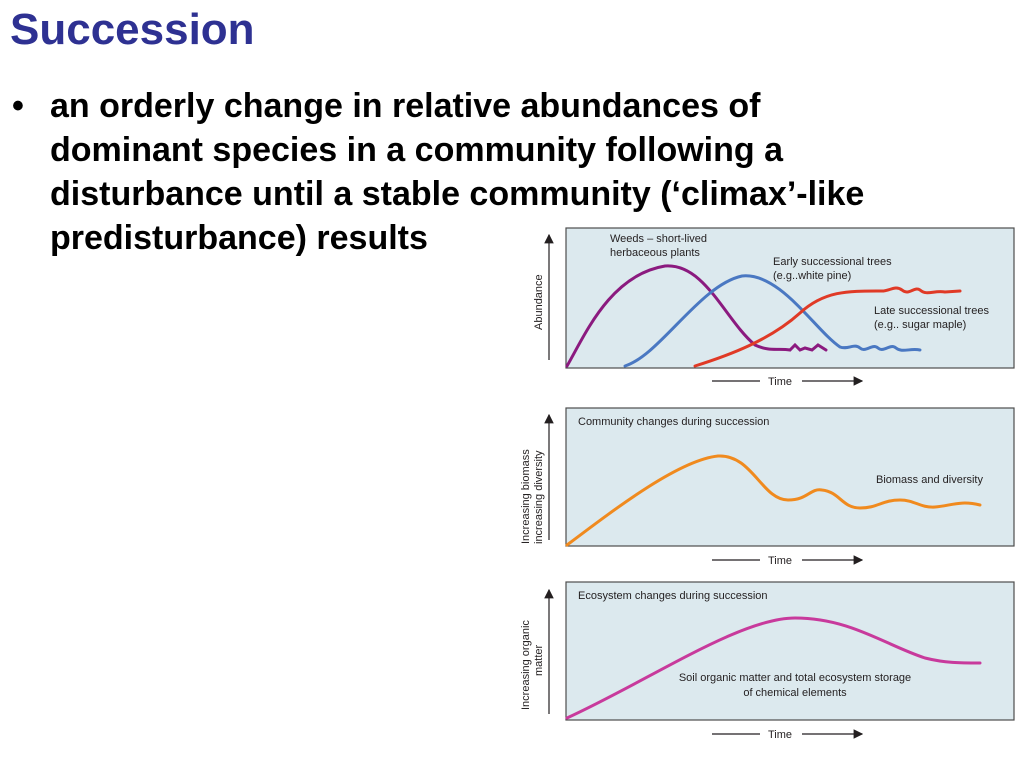 Image resolution: width=1024 pixels, height=768 pixels. What do you see at coordinates (526, 496) in the screenshot?
I see `community-y-label-line1: Increasing biomass` at bounding box center [526, 496].